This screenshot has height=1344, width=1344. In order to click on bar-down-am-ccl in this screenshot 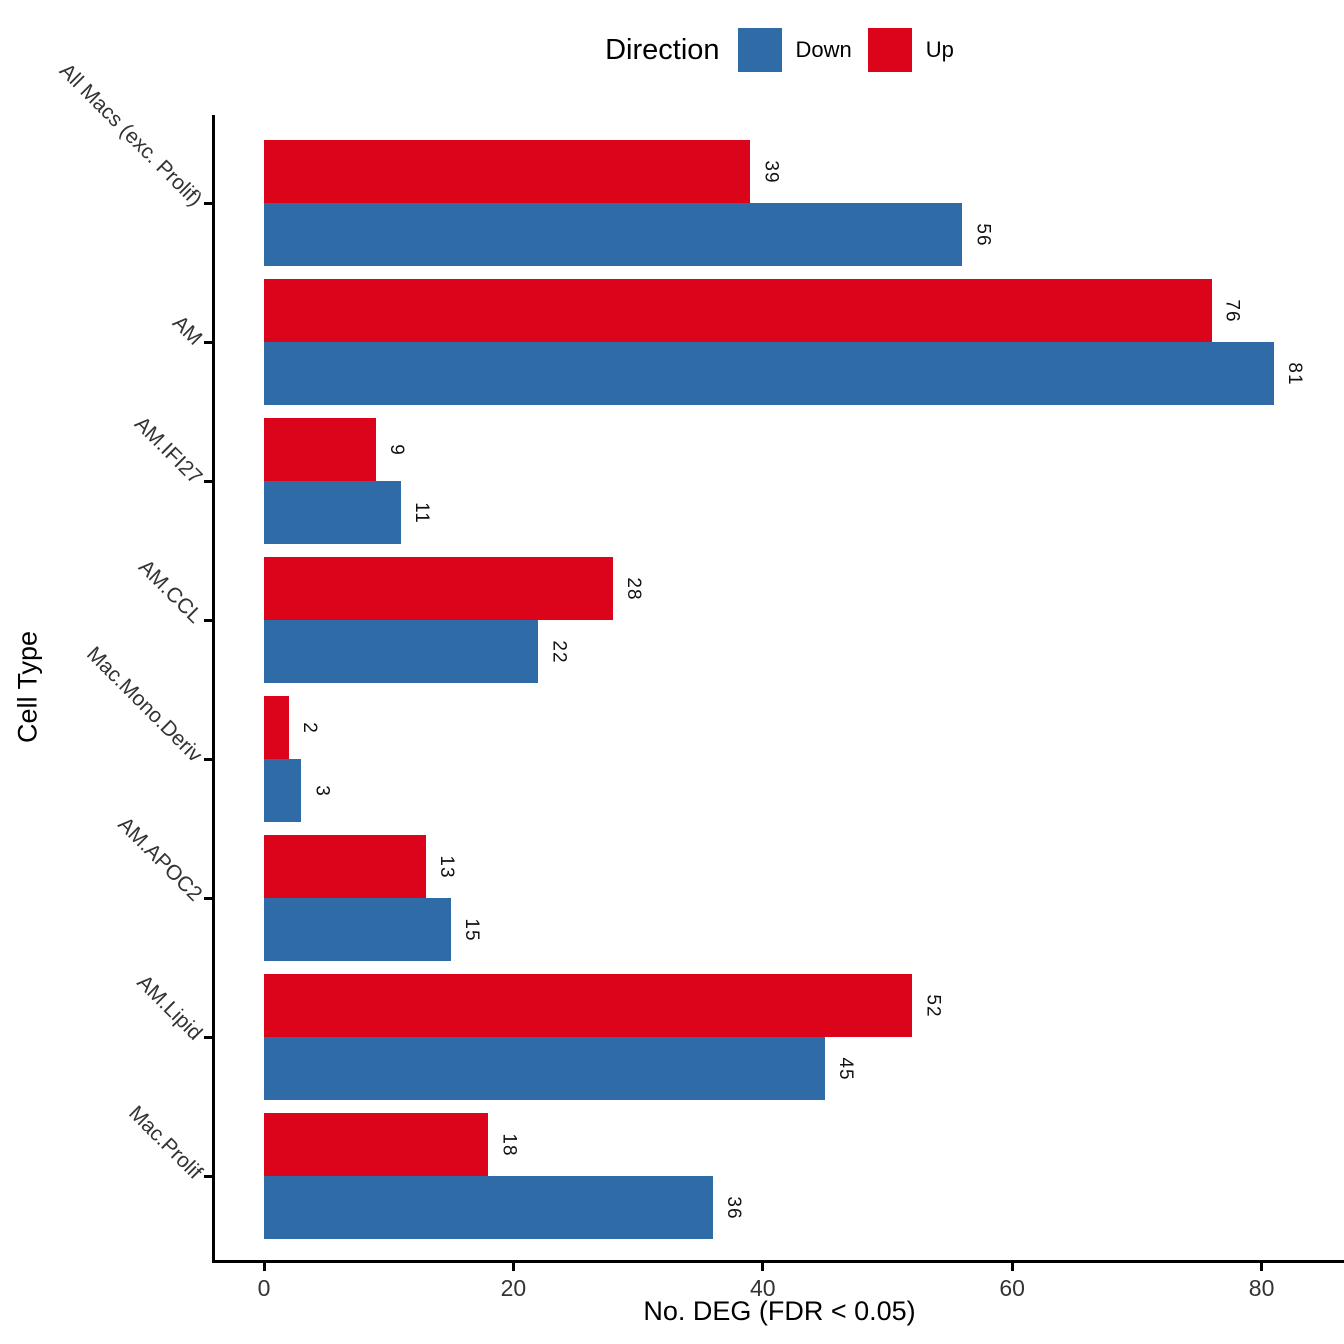, I will do `click(401, 651)`.